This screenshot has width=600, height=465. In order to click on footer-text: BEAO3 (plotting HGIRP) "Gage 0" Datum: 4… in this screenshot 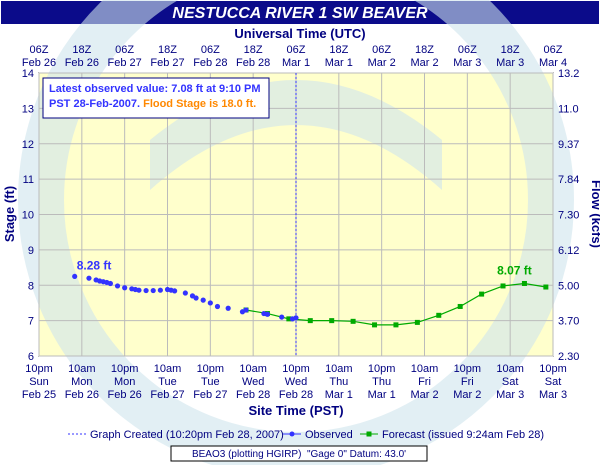, I will do `click(299, 454)`.